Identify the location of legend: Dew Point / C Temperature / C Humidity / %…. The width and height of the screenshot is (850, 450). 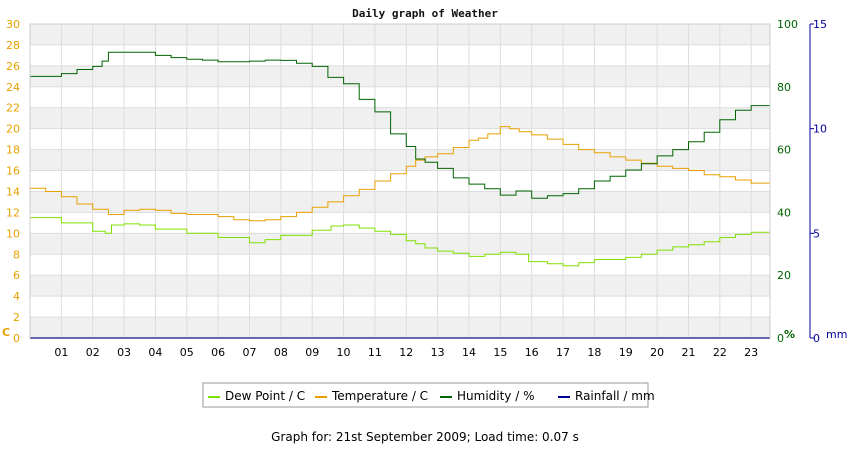
(428, 395).